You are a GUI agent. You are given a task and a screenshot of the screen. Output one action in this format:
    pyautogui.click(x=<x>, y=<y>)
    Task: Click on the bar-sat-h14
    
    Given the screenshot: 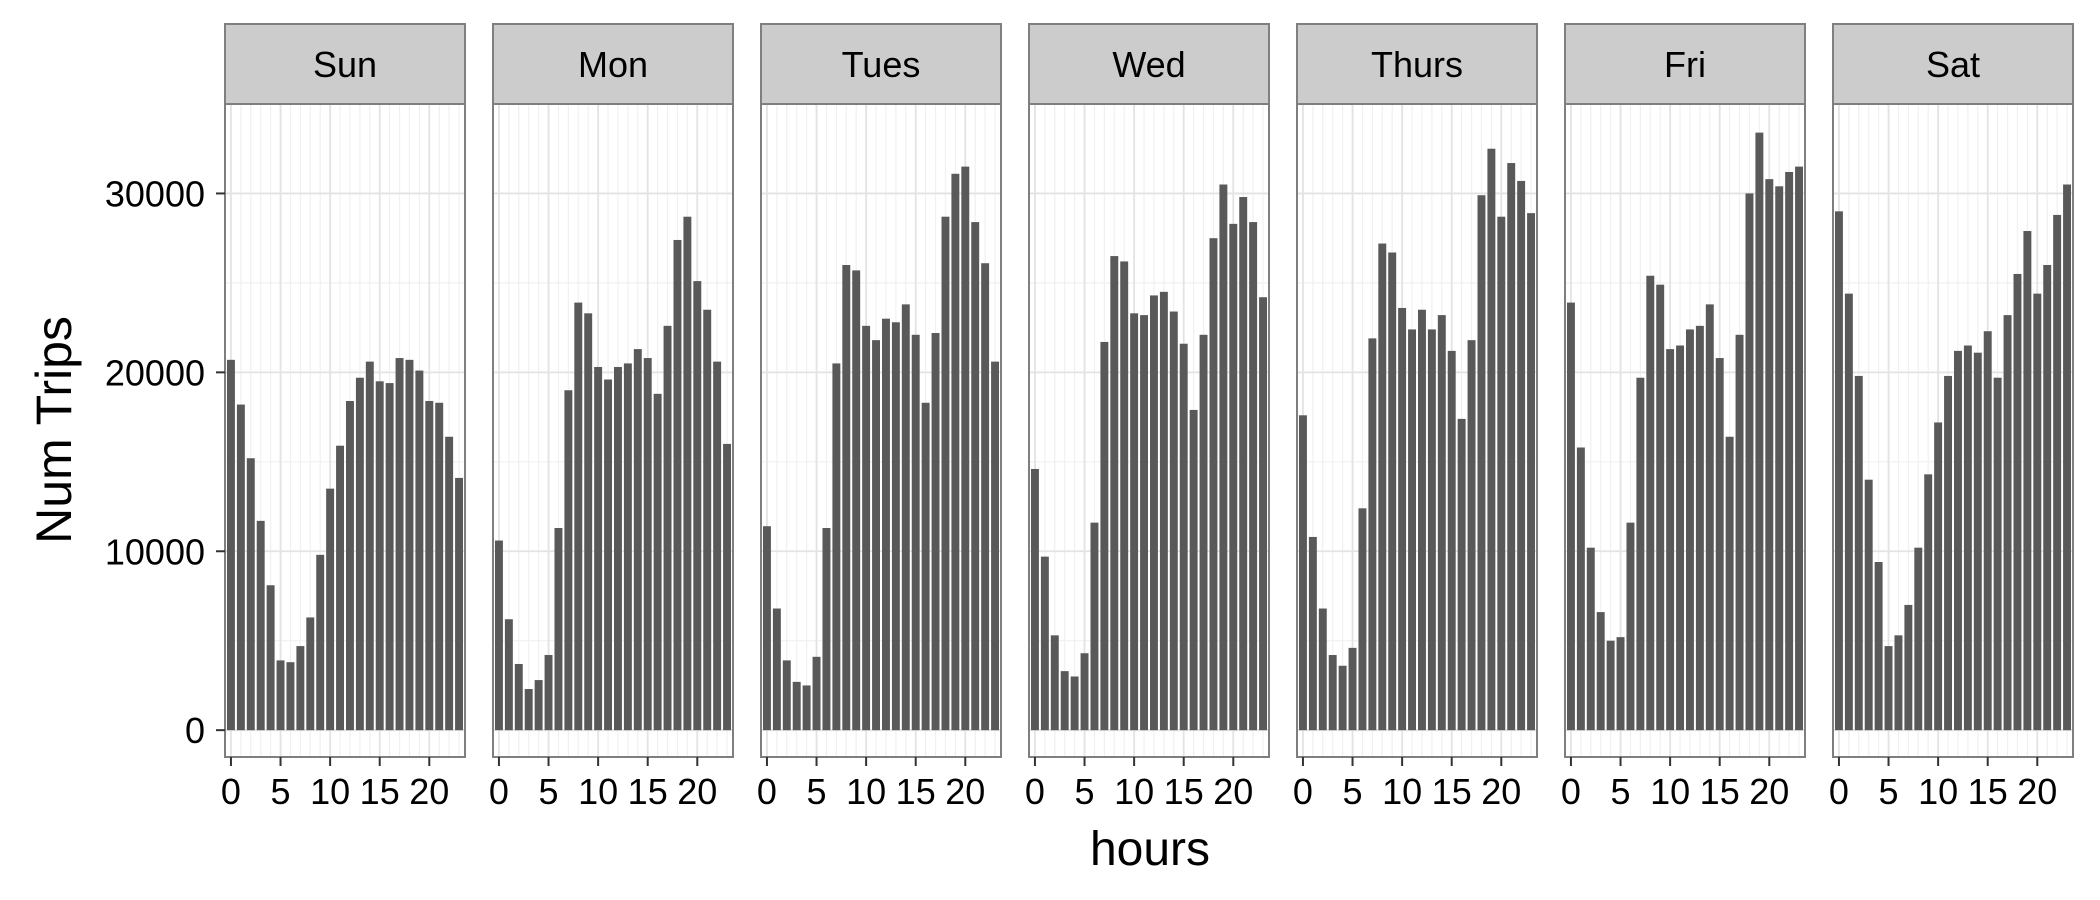 What is the action you would take?
    pyautogui.click(x=1977, y=541)
    